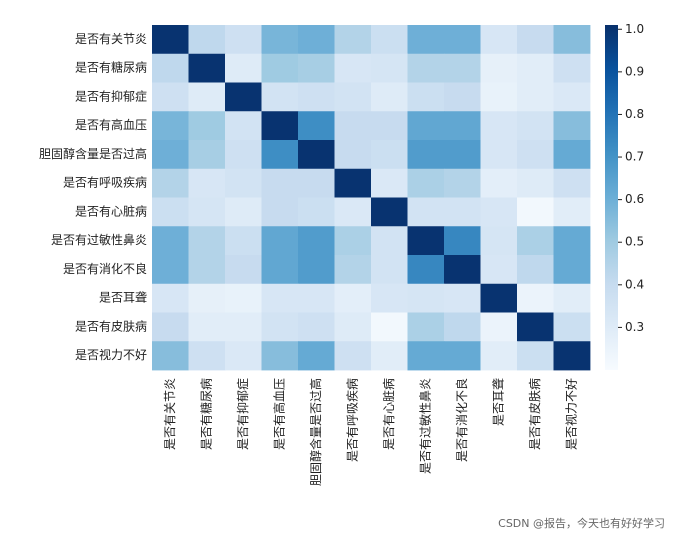 The width and height of the screenshot is (673, 538). I want to click on colorbar-tick-label: 0.9, so click(634, 71).